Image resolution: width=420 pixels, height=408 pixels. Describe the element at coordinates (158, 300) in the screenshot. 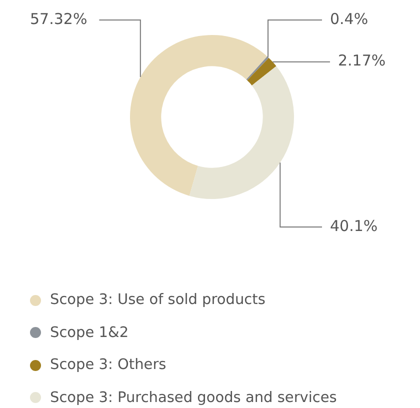

I see `legend-label: Scope 3: Use of sold products` at that location.